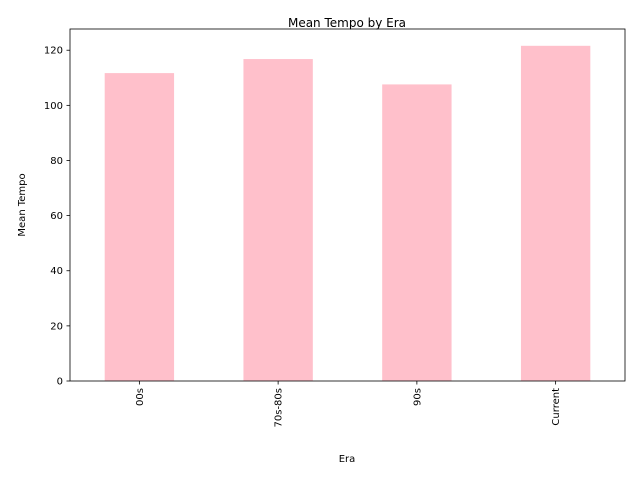 This screenshot has height=480, width=640. Describe the element at coordinates (347, 23) in the screenshot. I see `chart-title: Mean Tempo by Era` at that location.